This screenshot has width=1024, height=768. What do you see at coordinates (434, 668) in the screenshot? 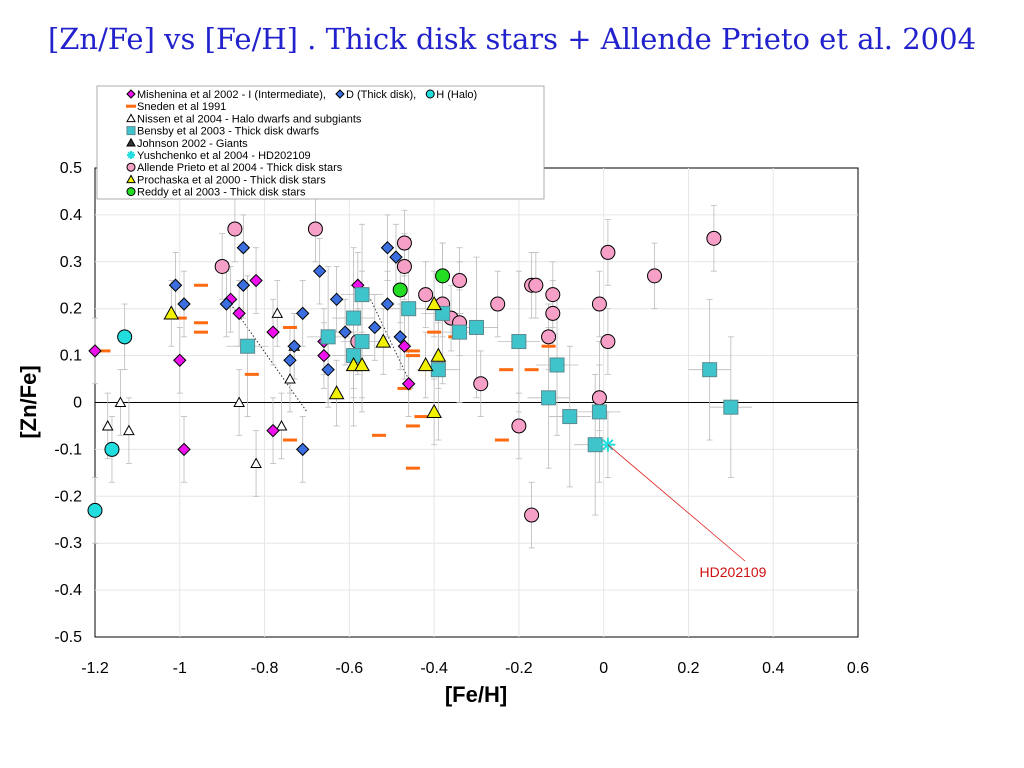
I see `x-tick-label: -0.4` at bounding box center [434, 668].